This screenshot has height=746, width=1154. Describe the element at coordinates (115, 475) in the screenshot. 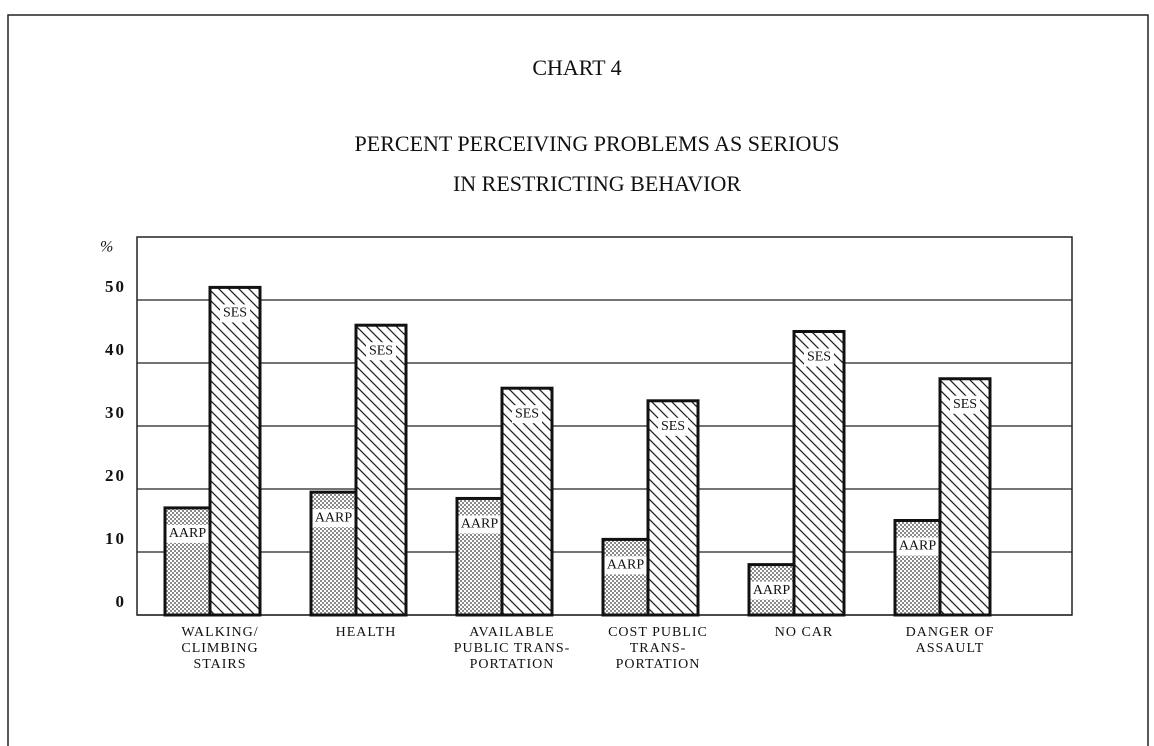

I see `y-tick-label: 20` at that location.